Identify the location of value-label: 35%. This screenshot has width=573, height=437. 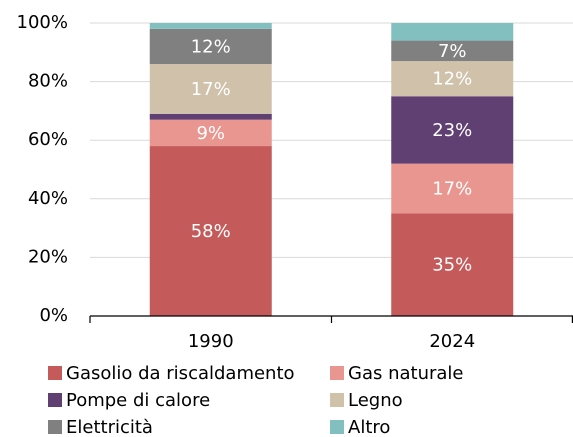
(452, 265).